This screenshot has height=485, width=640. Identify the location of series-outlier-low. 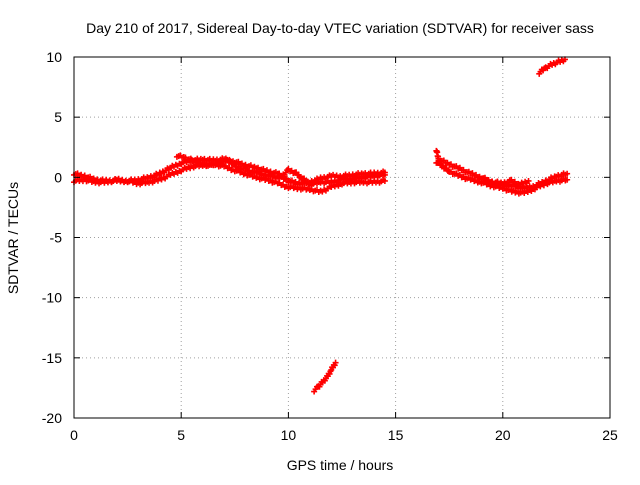
(325, 377).